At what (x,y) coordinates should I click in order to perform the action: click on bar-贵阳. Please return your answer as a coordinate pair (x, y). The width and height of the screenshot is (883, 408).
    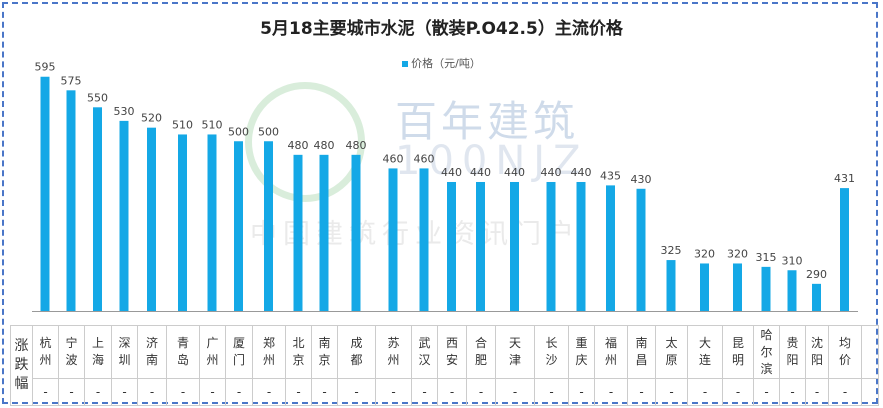
    Looking at the image, I should click on (792, 290).